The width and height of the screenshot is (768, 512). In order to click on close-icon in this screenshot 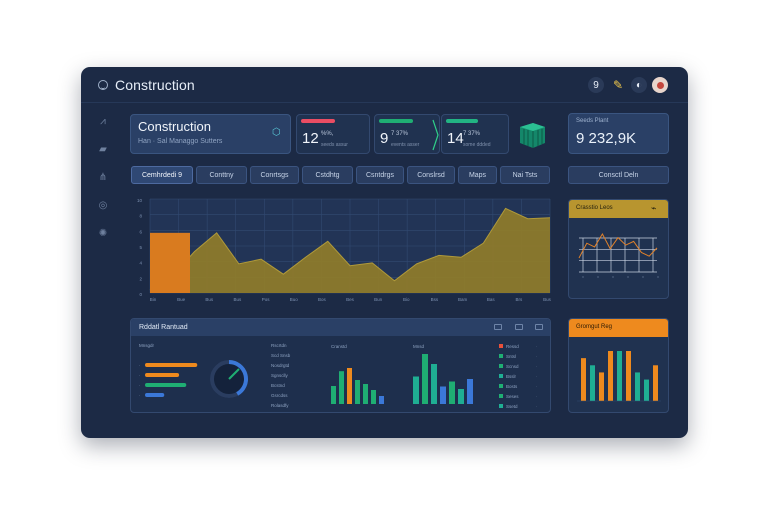, I will do `click(539, 327)`.